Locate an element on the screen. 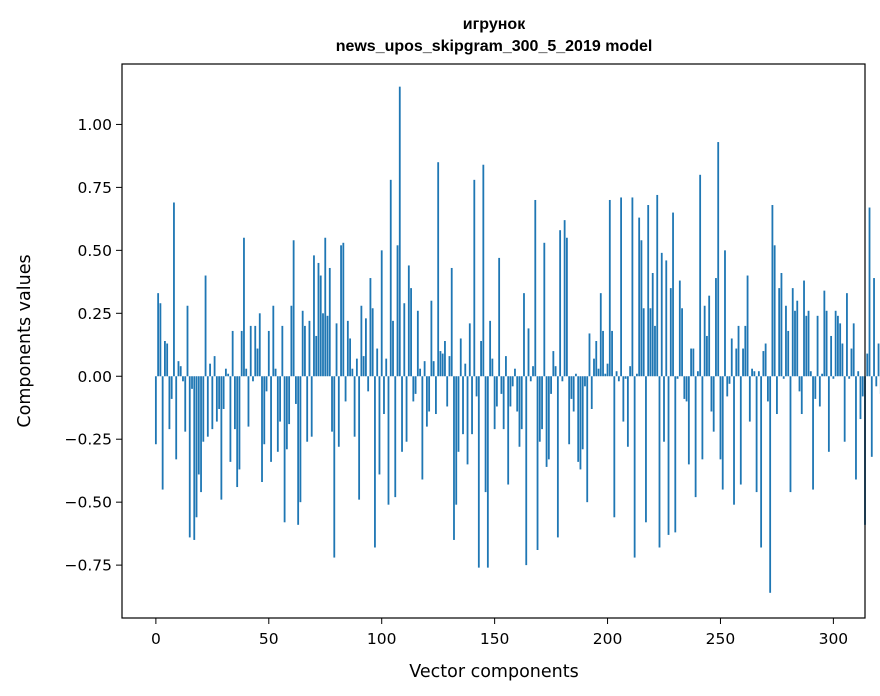 This screenshot has height=696, width=880. y-tick-label: 0.25 is located at coordinates (94, 314).